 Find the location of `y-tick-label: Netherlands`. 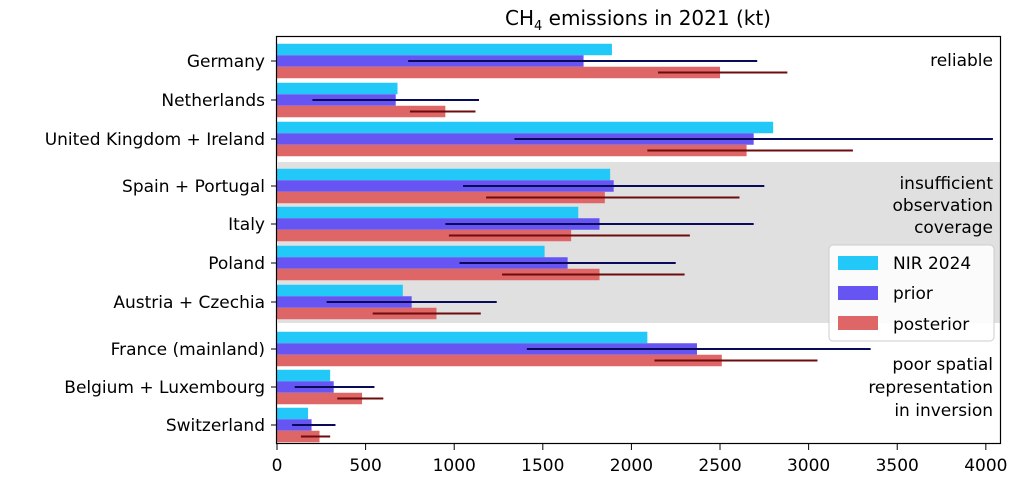

y-tick-label: Netherlands is located at coordinates (213, 101).